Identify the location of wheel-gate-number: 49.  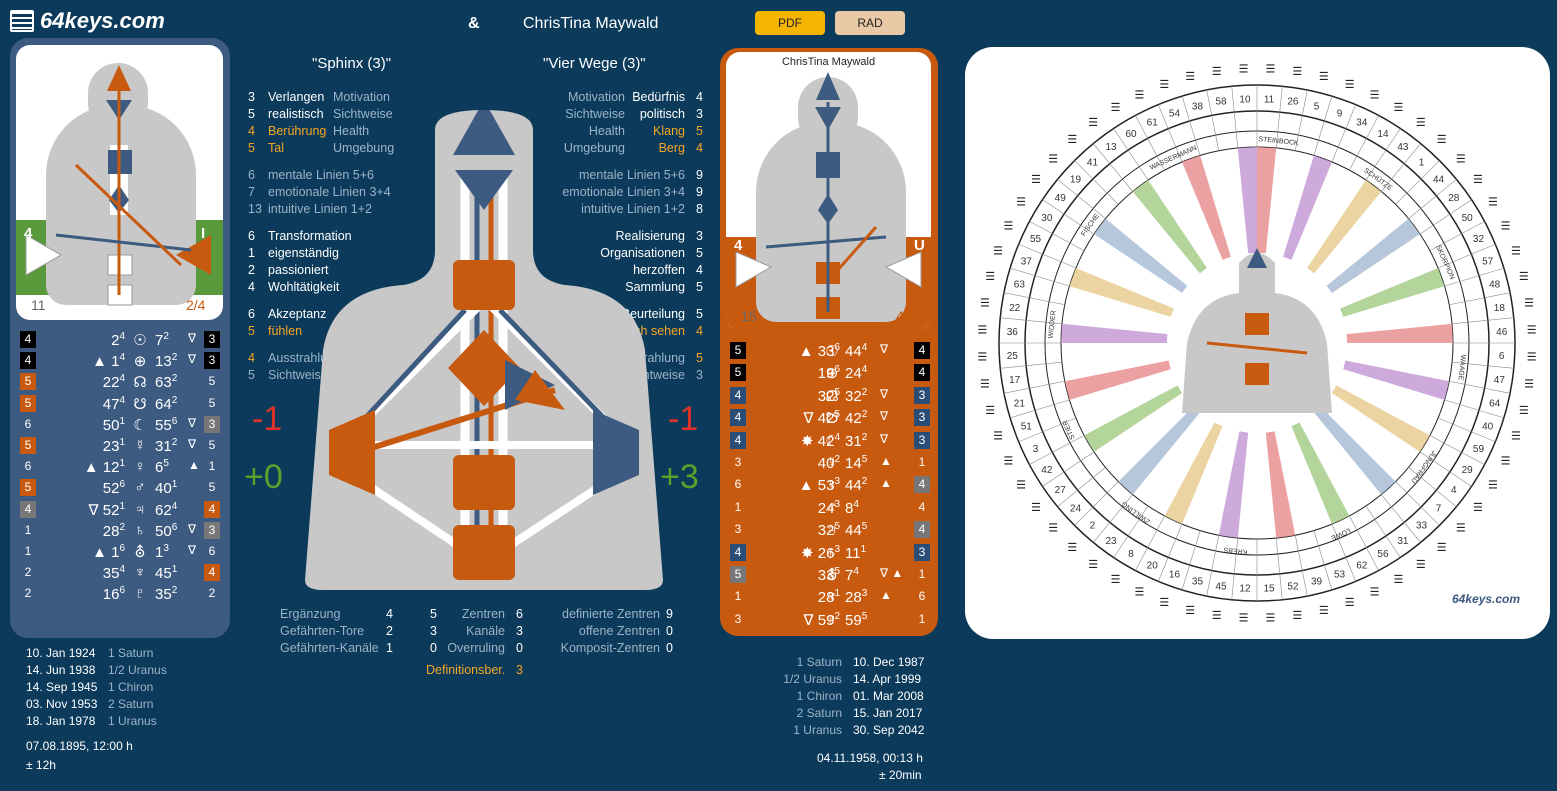
(1061, 198).